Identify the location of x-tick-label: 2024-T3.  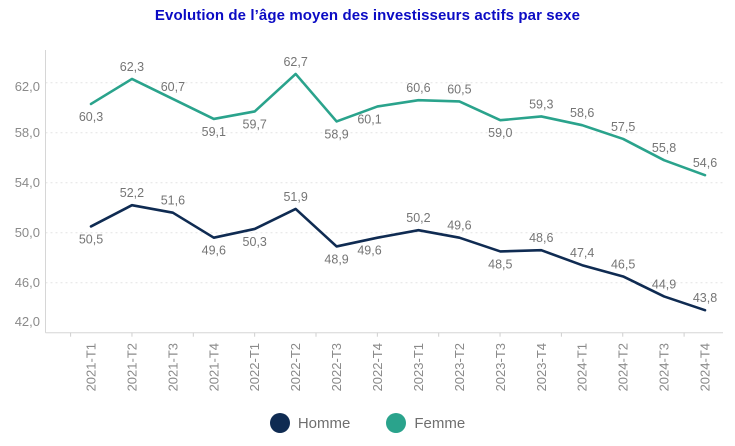
(664, 367).